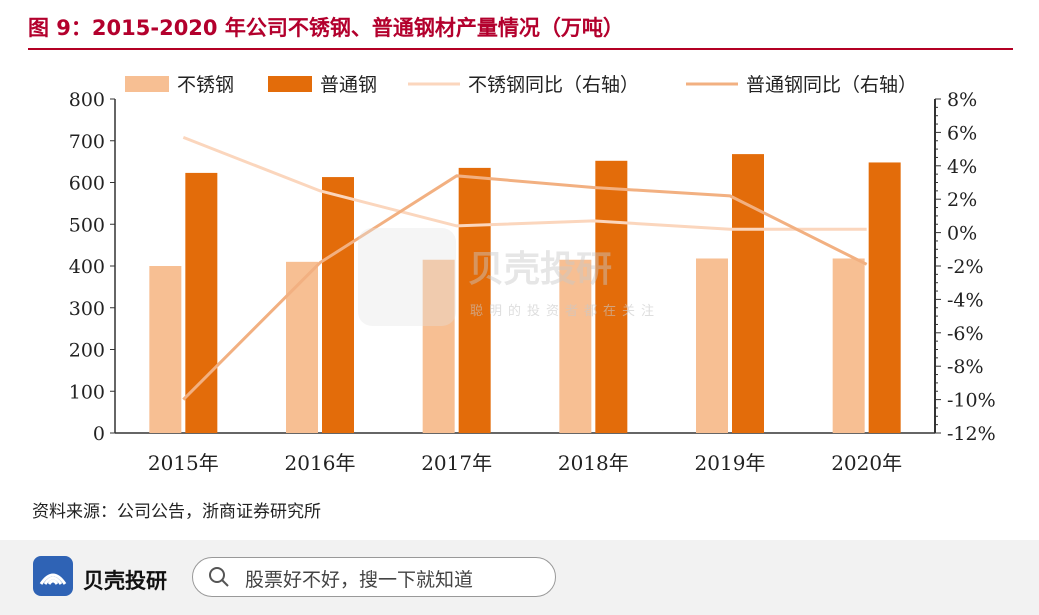  Describe the element at coordinates (730, 463) in the screenshot. I see `x-tick-label: 2019年` at that location.